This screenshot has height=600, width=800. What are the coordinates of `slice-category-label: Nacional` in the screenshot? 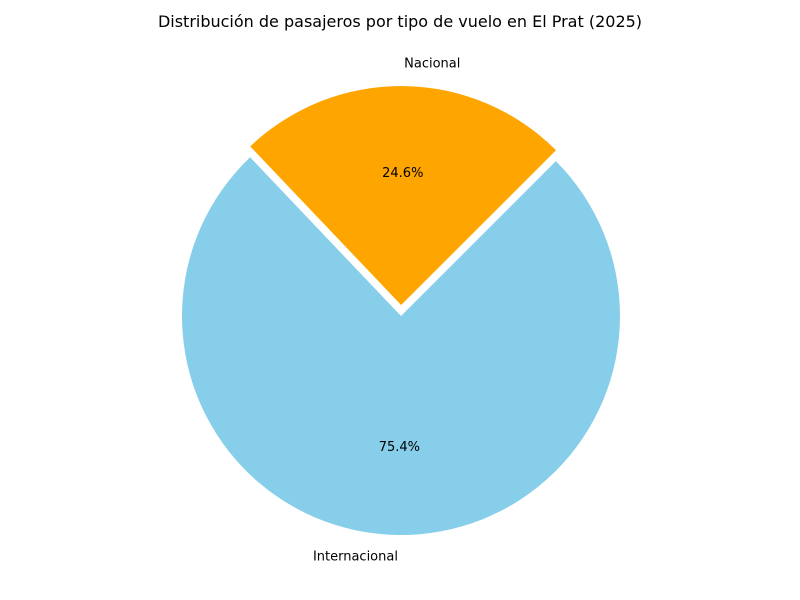 It's located at (432, 64).